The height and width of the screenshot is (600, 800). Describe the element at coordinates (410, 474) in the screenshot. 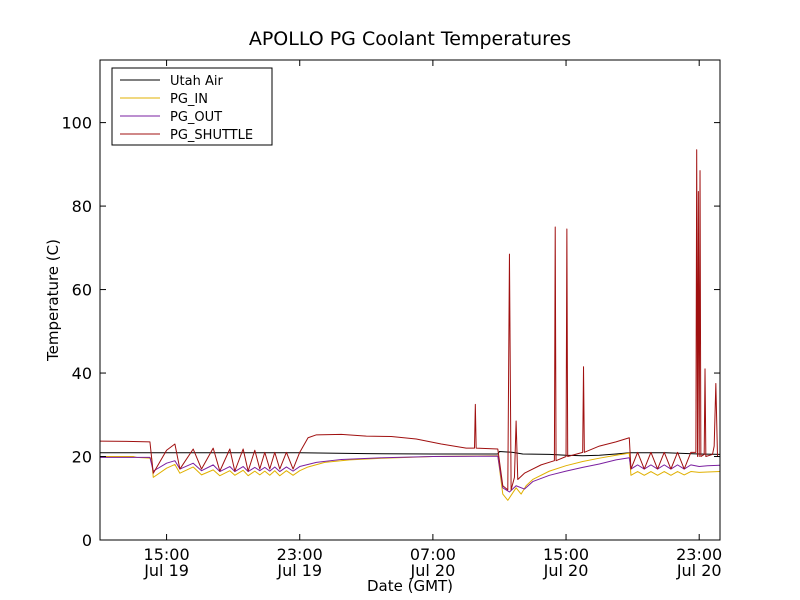

I see `series-line-pg-out` at that location.